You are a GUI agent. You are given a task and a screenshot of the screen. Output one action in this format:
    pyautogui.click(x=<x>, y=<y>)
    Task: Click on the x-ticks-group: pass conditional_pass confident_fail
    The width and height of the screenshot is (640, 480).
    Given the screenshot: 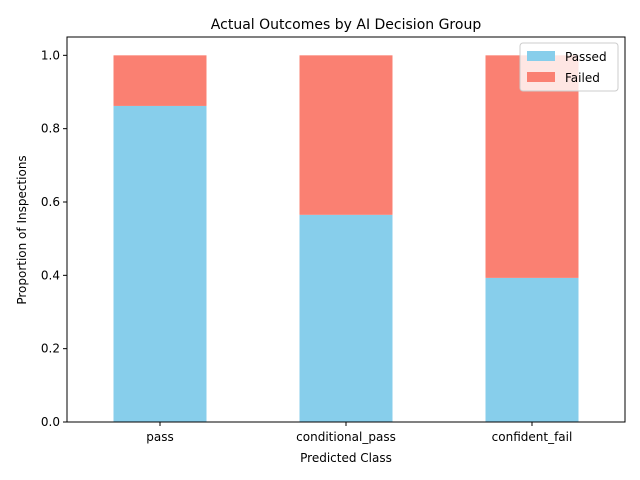 What is the action you would take?
    pyautogui.click(x=359, y=433)
    